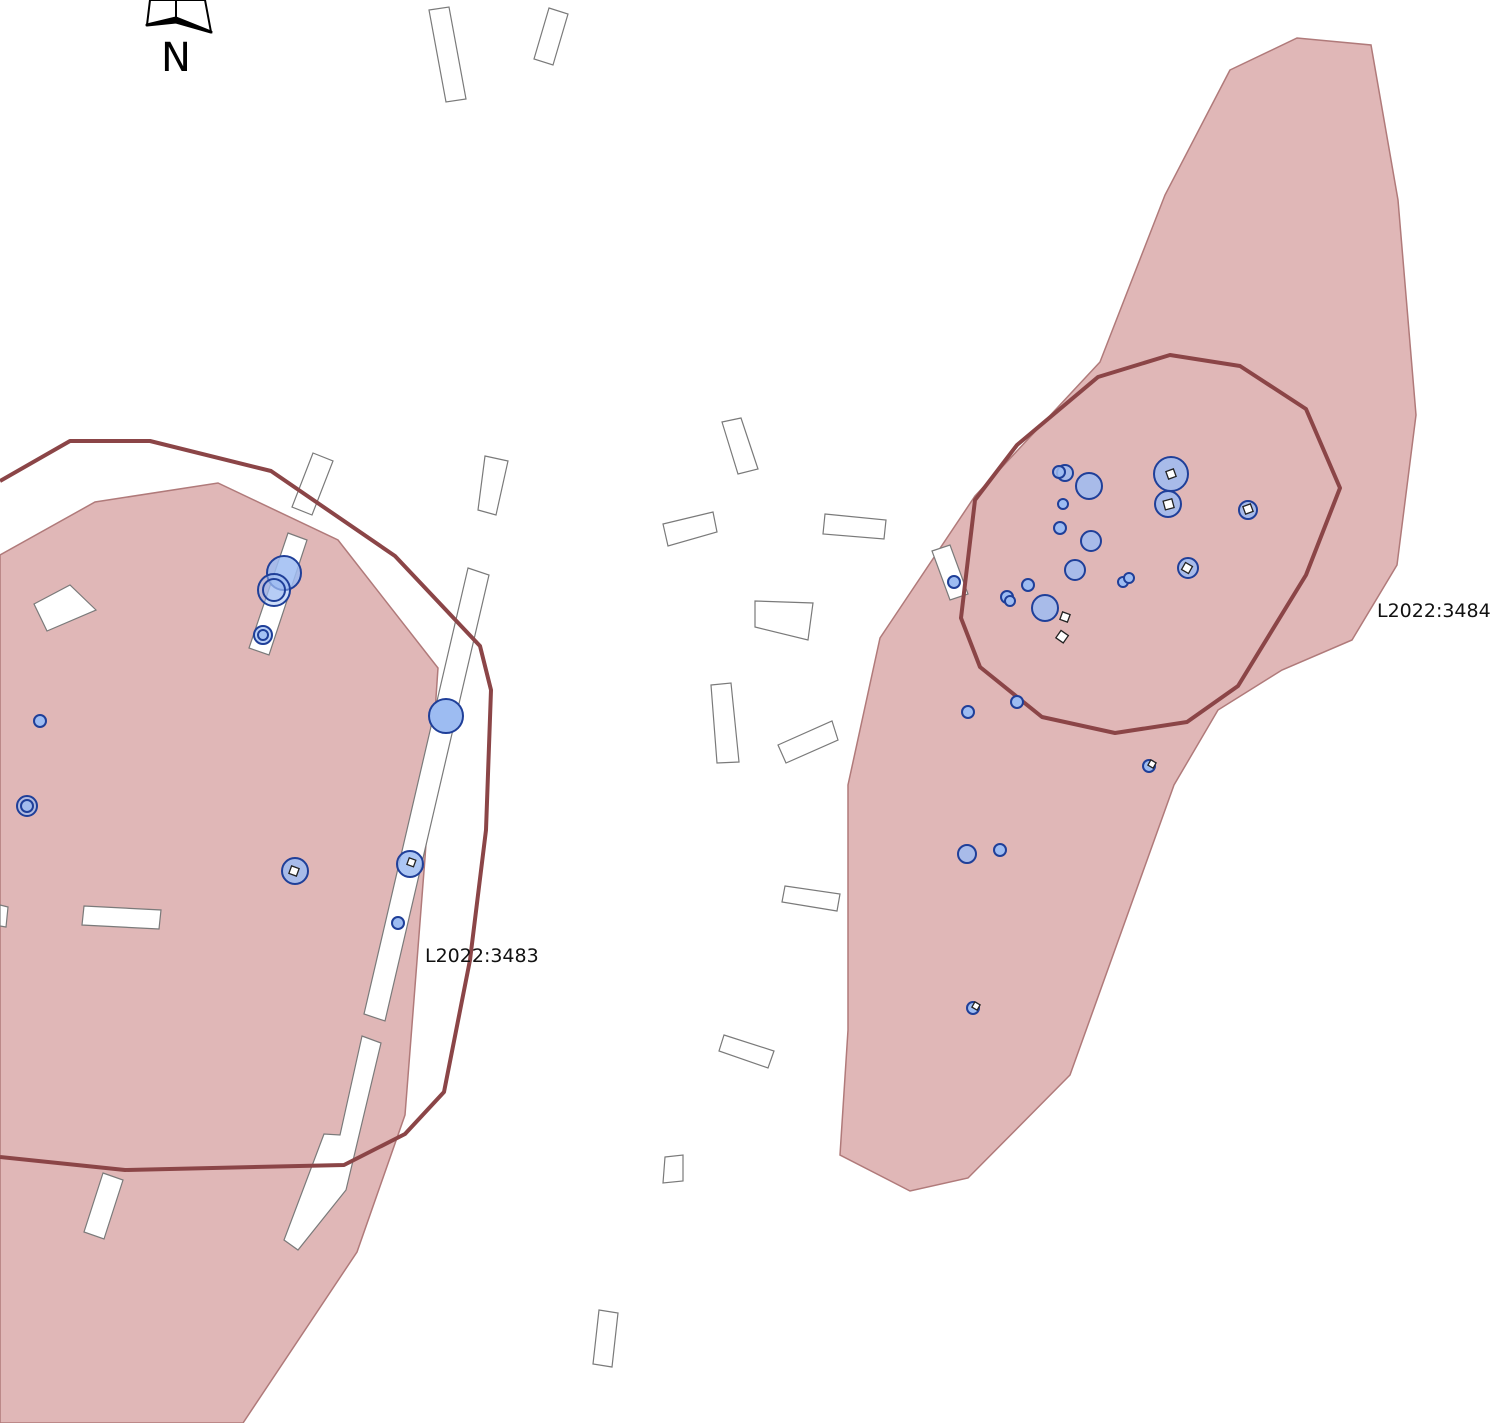  What do you see at coordinates (482, 956) in the screenshot?
I see `site-label-west: L2022:3483` at bounding box center [482, 956].